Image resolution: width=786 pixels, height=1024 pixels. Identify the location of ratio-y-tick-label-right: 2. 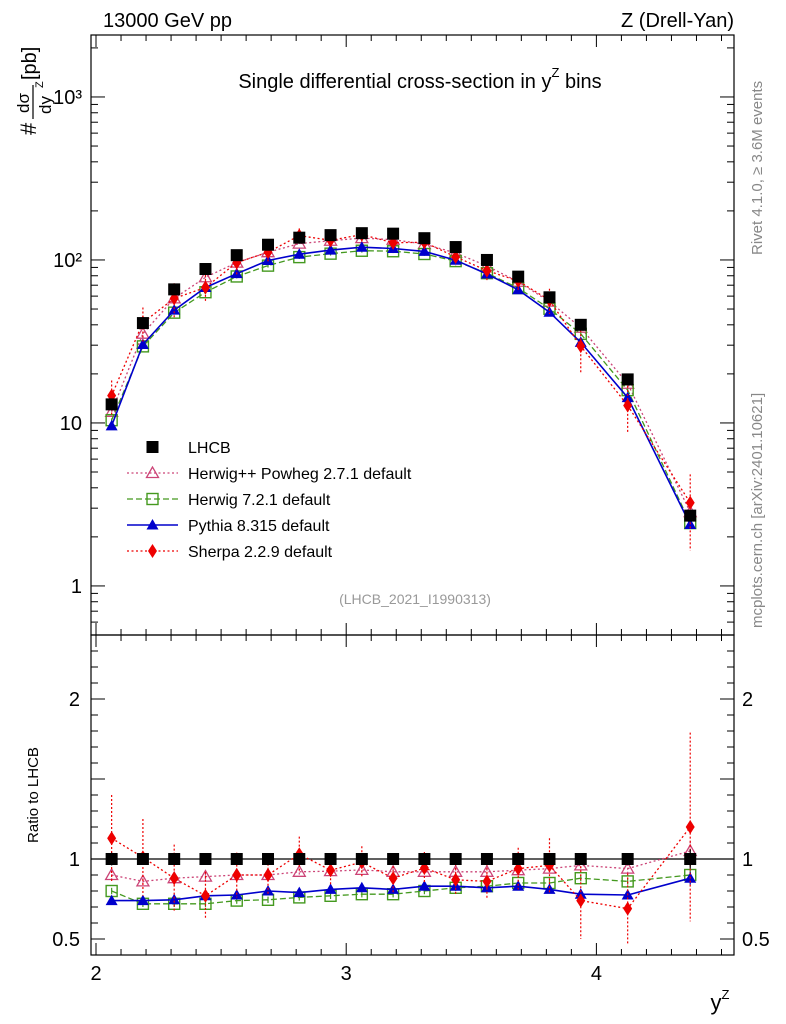
(747, 700).